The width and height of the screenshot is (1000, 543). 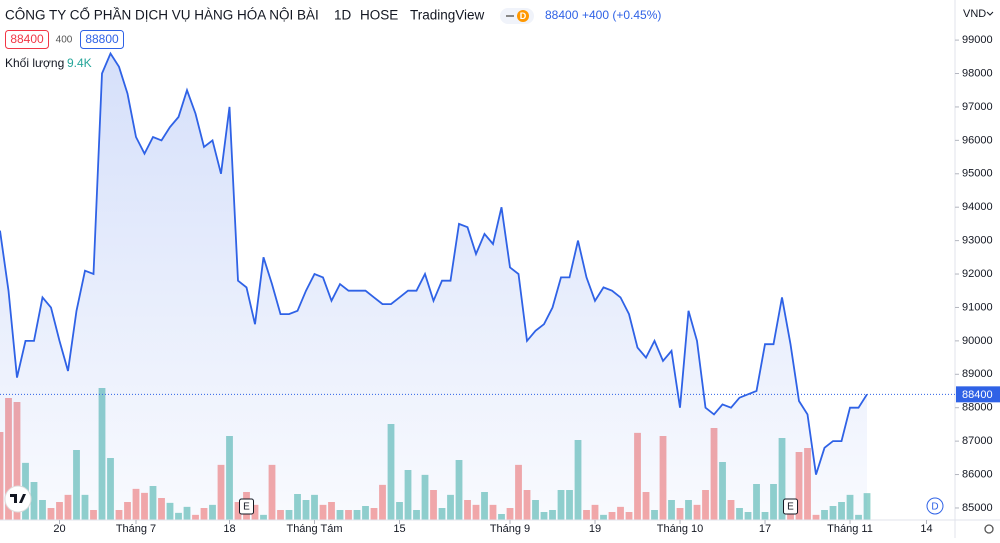 I want to click on source: TradingView, so click(x=447, y=15).